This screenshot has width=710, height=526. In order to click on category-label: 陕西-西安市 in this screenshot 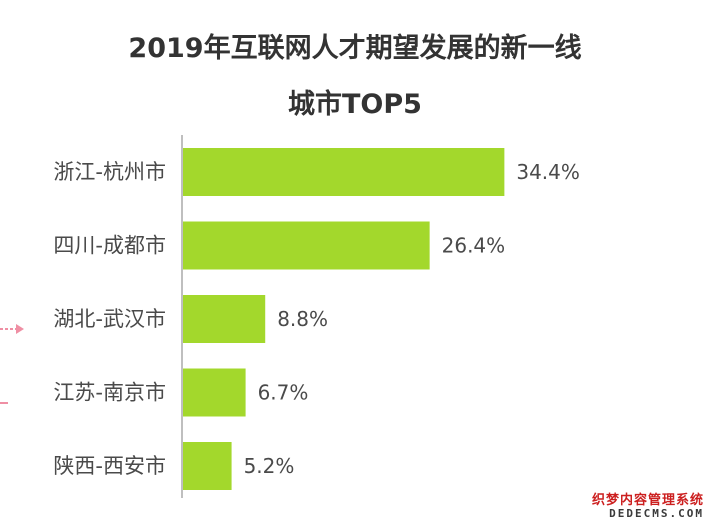, I will do `click(109, 466)`.